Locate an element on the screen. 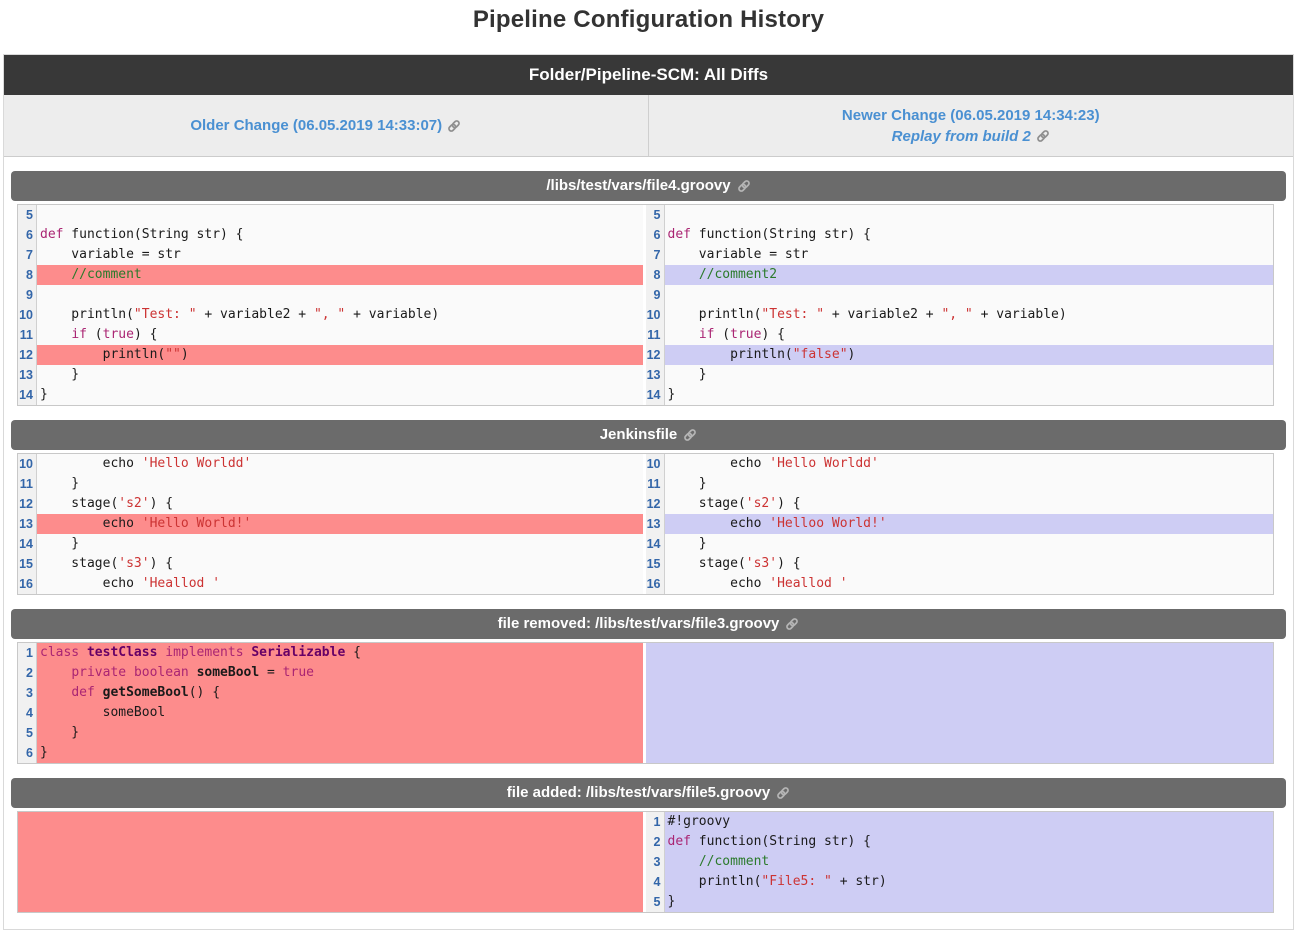 The width and height of the screenshot is (1297, 937). code-line: someBool is located at coordinates (340, 713).